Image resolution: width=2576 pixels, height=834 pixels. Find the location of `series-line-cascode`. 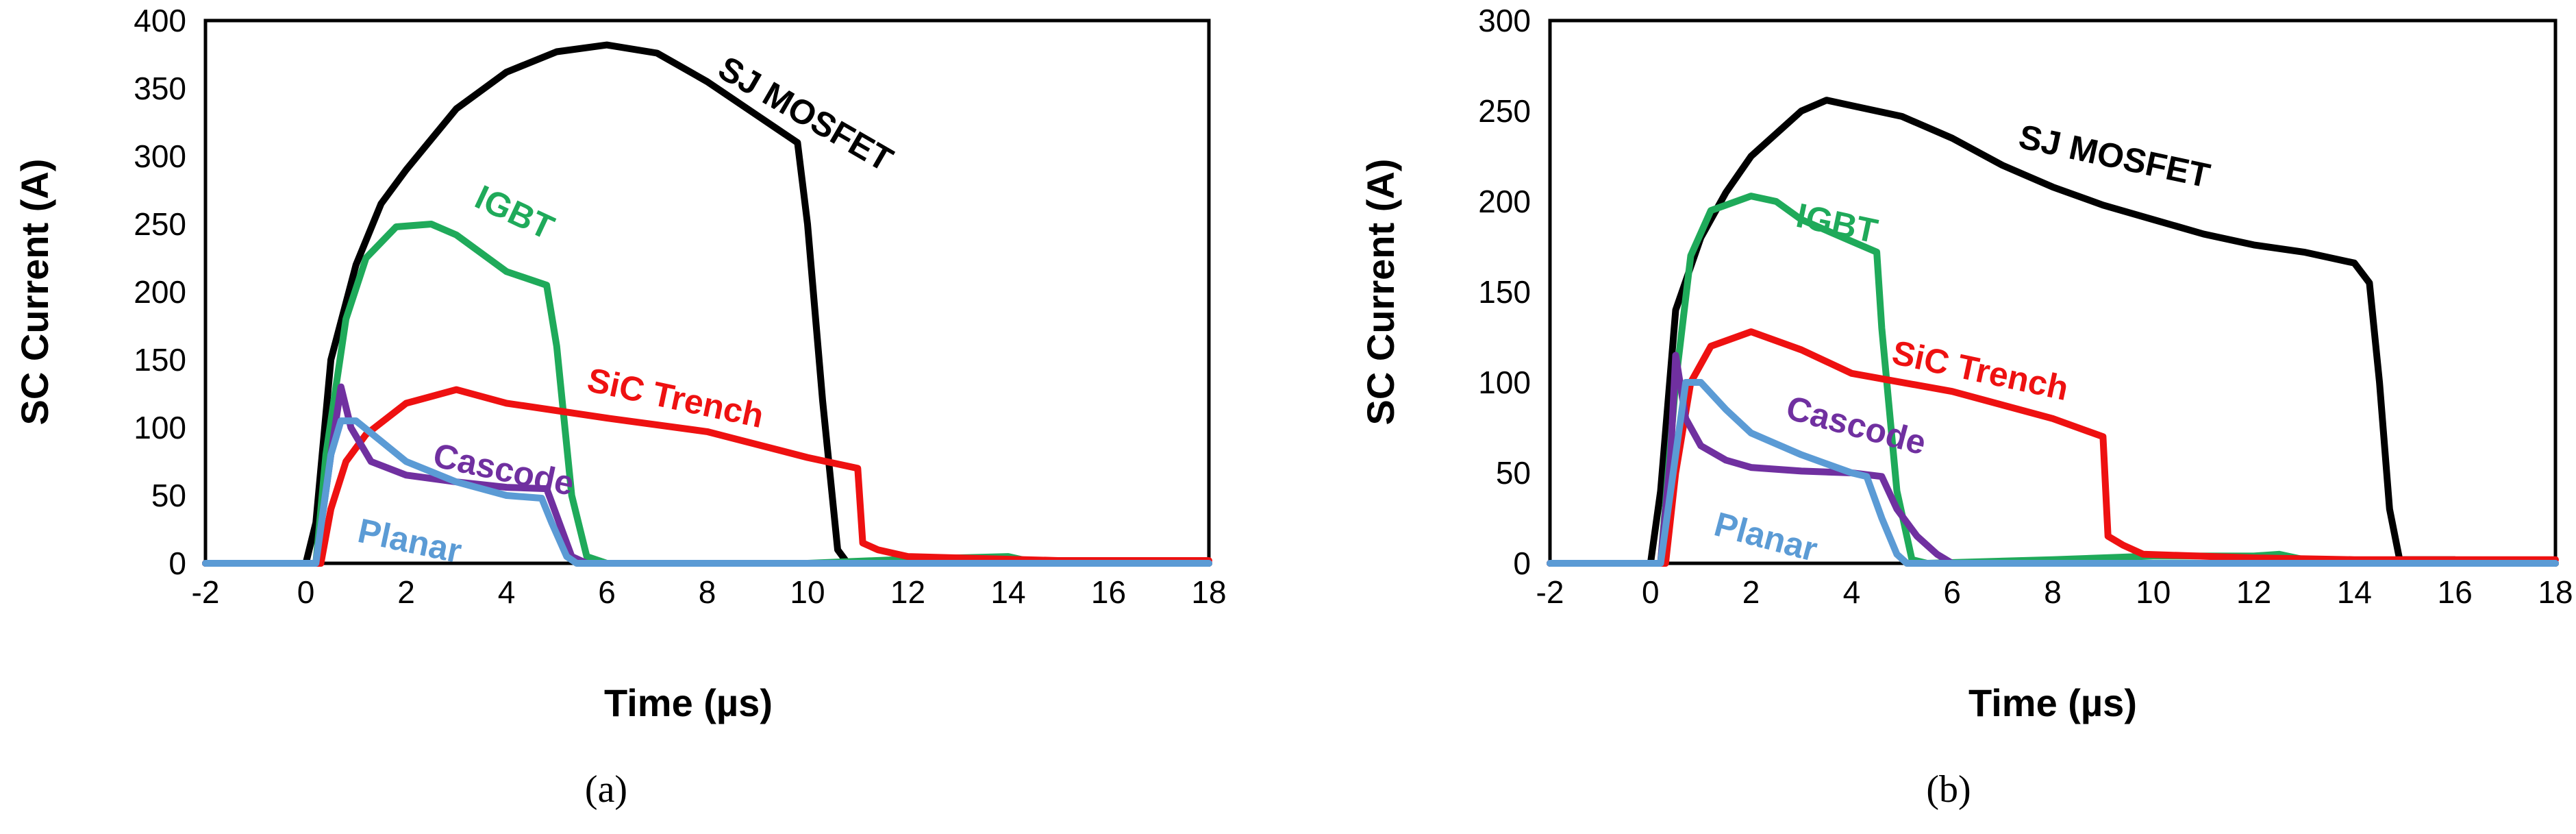

series-line-cascode is located at coordinates (2053, 459).